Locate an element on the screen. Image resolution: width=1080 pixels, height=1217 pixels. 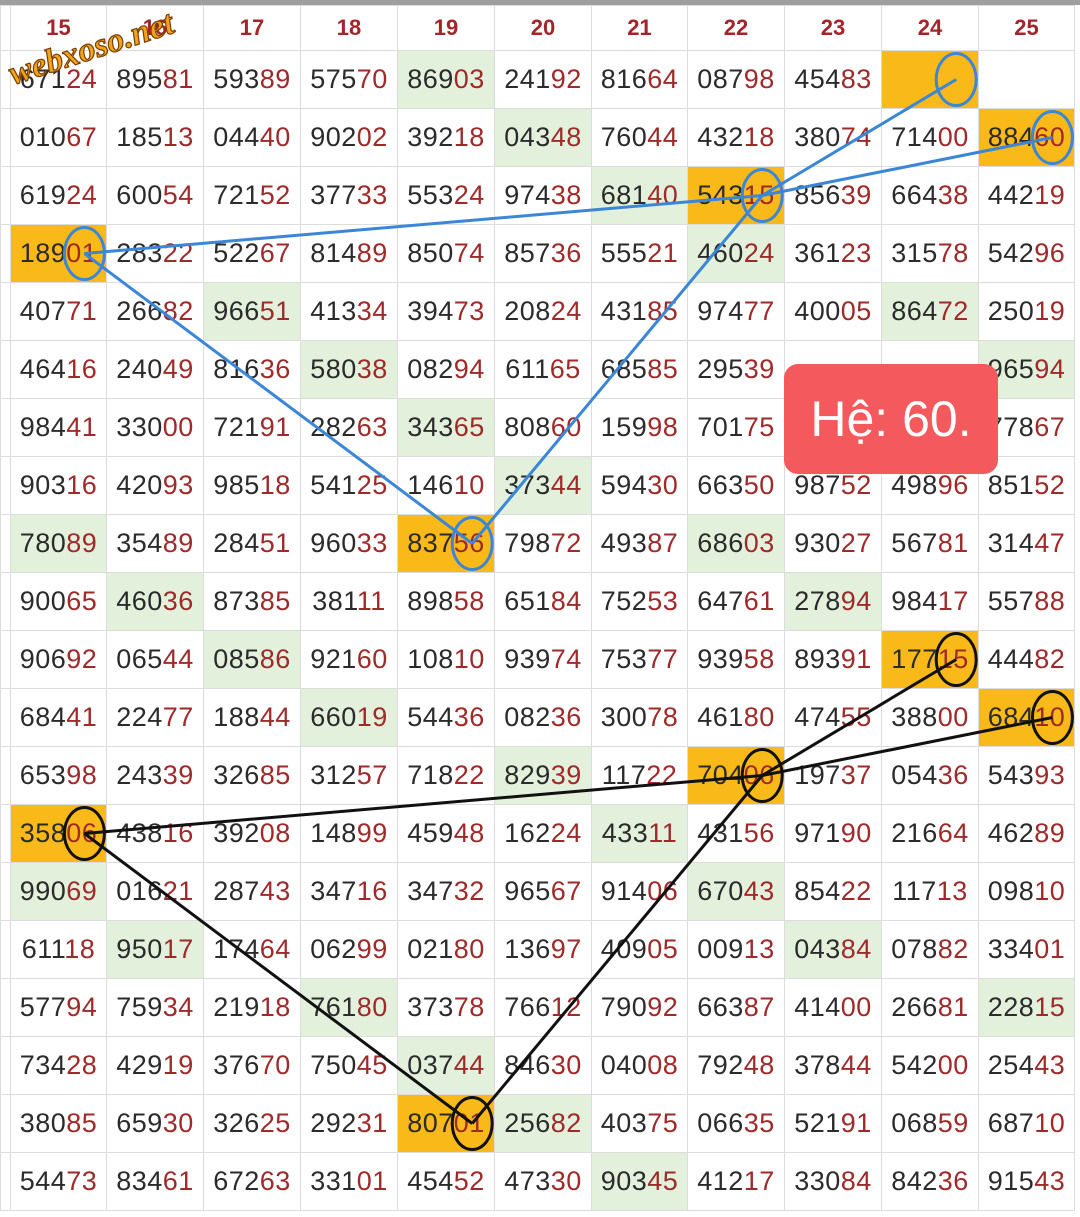
number-cell: 44482 is located at coordinates (1026, 659).